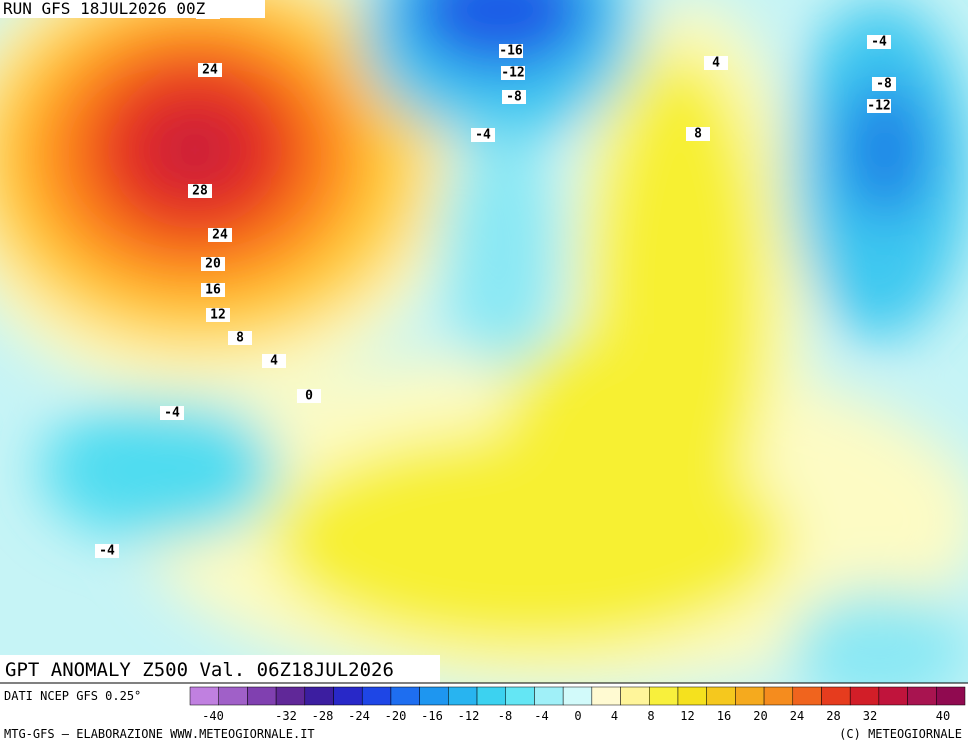 This screenshot has height=749, width=968. I want to click on colorbar-tick-label: 4, so click(614, 716).